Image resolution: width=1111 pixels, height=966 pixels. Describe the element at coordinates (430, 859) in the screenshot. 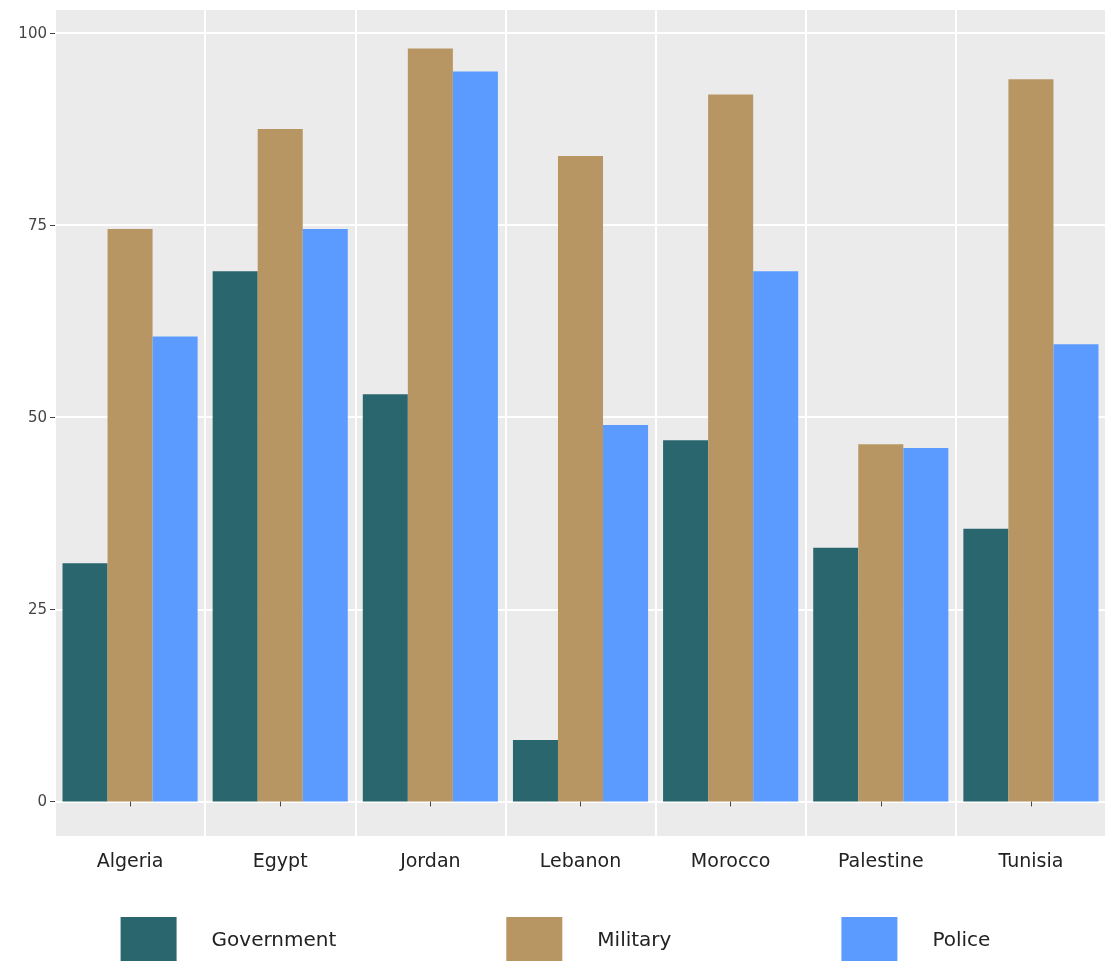

I see `x-tick-label: Jordan` at that location.